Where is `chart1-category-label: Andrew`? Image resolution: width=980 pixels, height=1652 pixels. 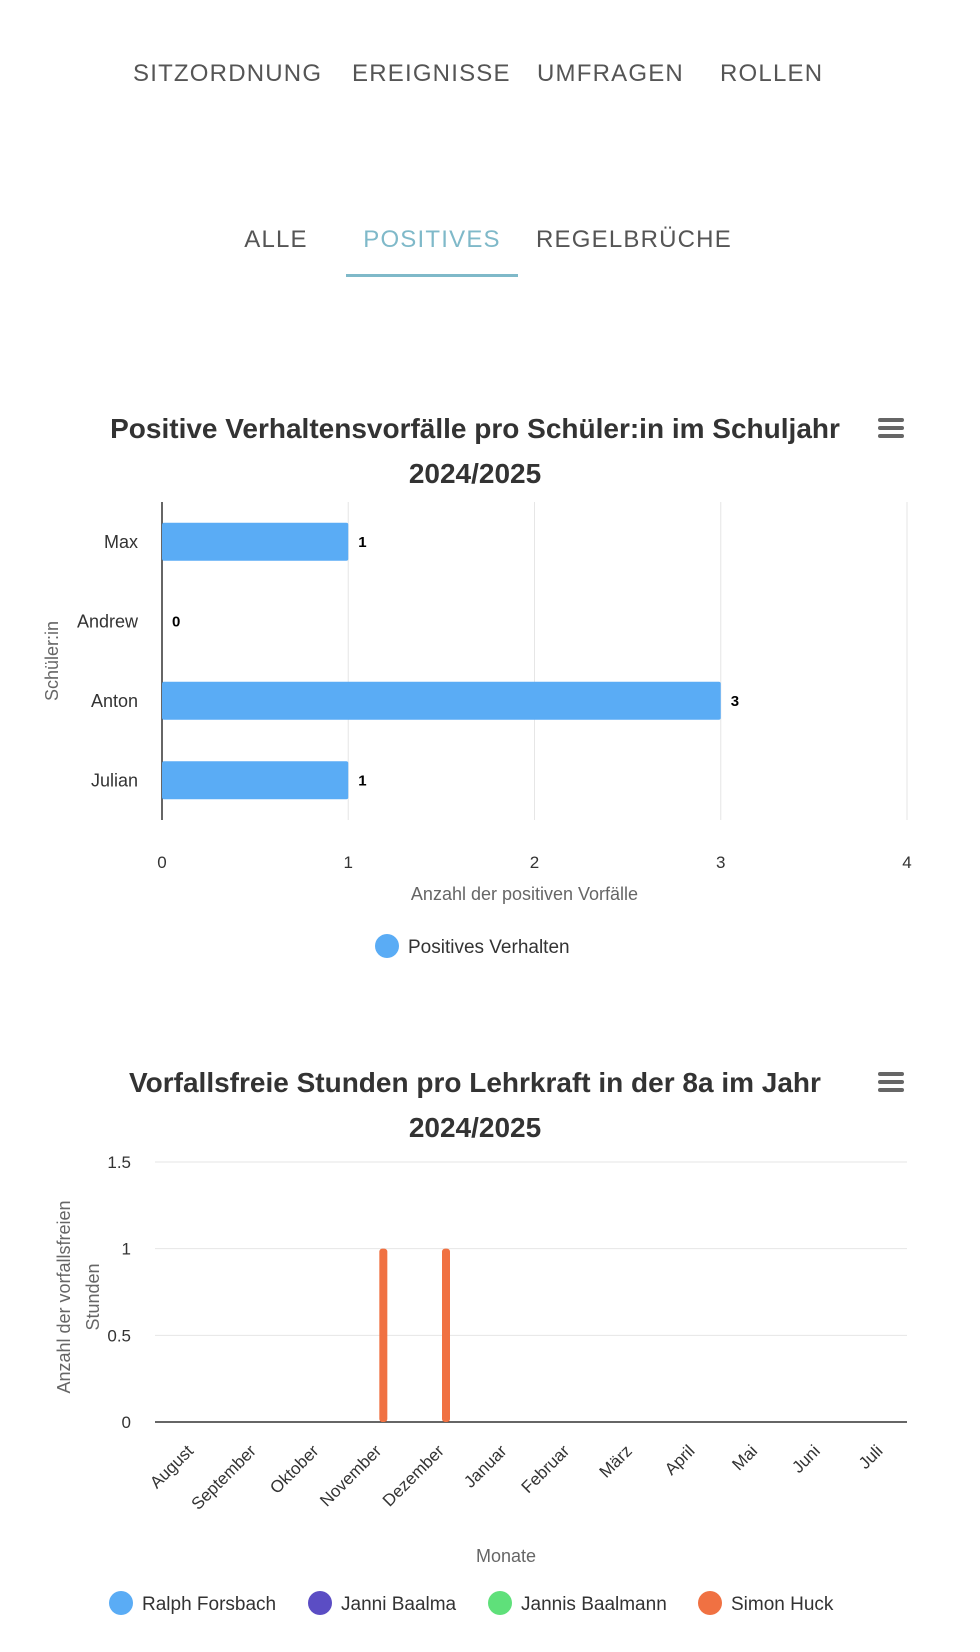 chart1-category-label: Andrew is located at coordinates (108, 621).